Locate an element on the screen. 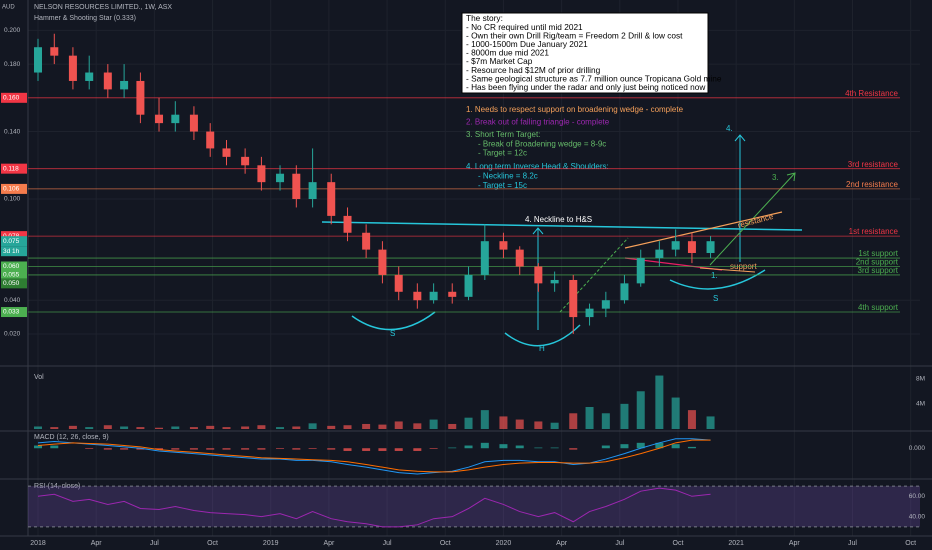  countdown: 3d 1h is located at coordinates (11, 251).